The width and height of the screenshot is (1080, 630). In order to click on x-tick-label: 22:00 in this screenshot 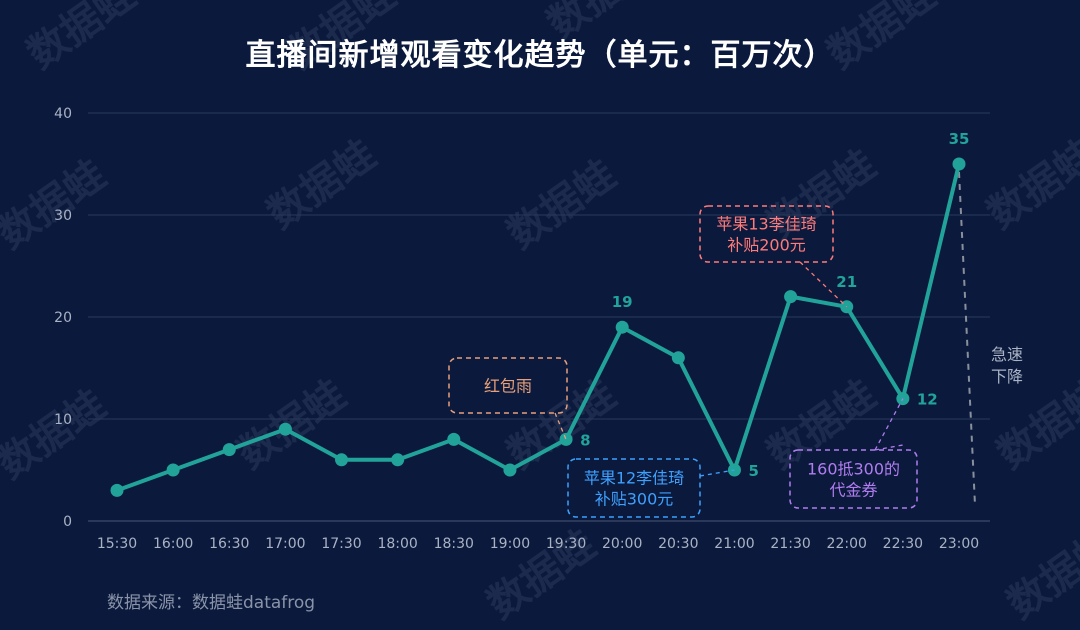, I will do `click(847, 544)`.